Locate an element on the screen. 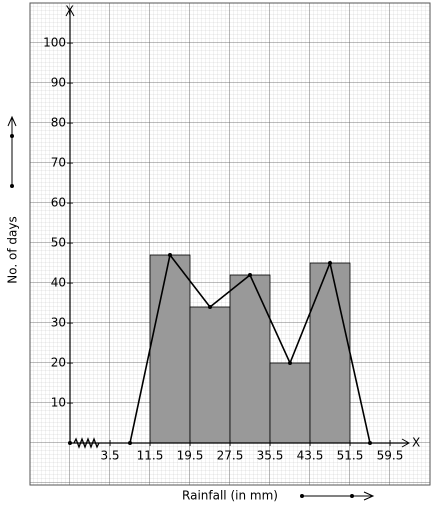 The width and height of the screenshot is (434, 514). x-axis-label: Rainfall (in mm) is located at coordinates (230, 496).